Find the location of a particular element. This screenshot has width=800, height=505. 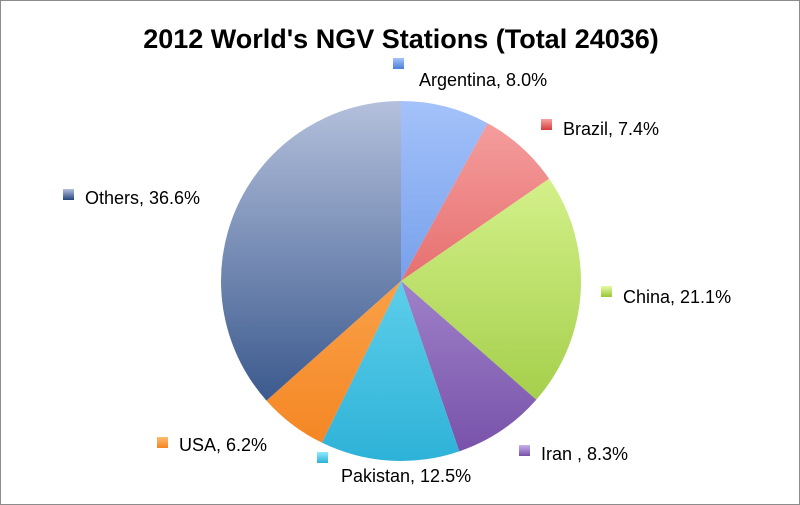

pie-slice-pakistan is located at coordinates (390, 371).